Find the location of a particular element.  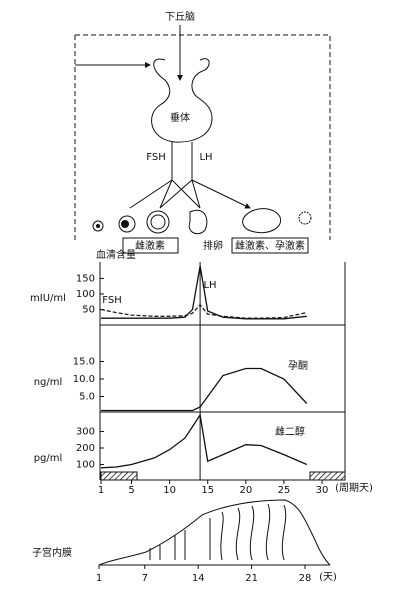

x-tick-label: 30 is located at coordinates (322, 490).